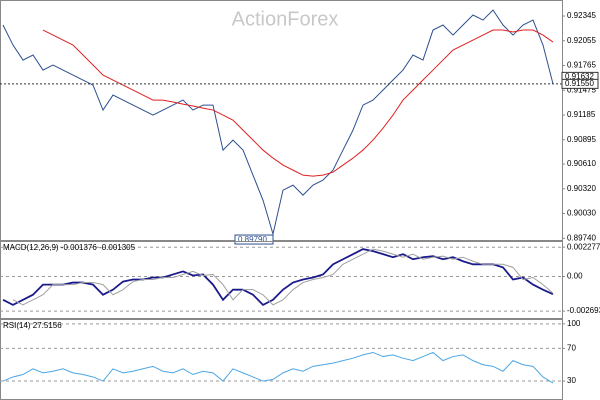 The width and height of the screenshot is (600, 400). Describe the element at coordinates (583, 246) in the screenshot. I see `y-tick-label: 0.002277` at that location.